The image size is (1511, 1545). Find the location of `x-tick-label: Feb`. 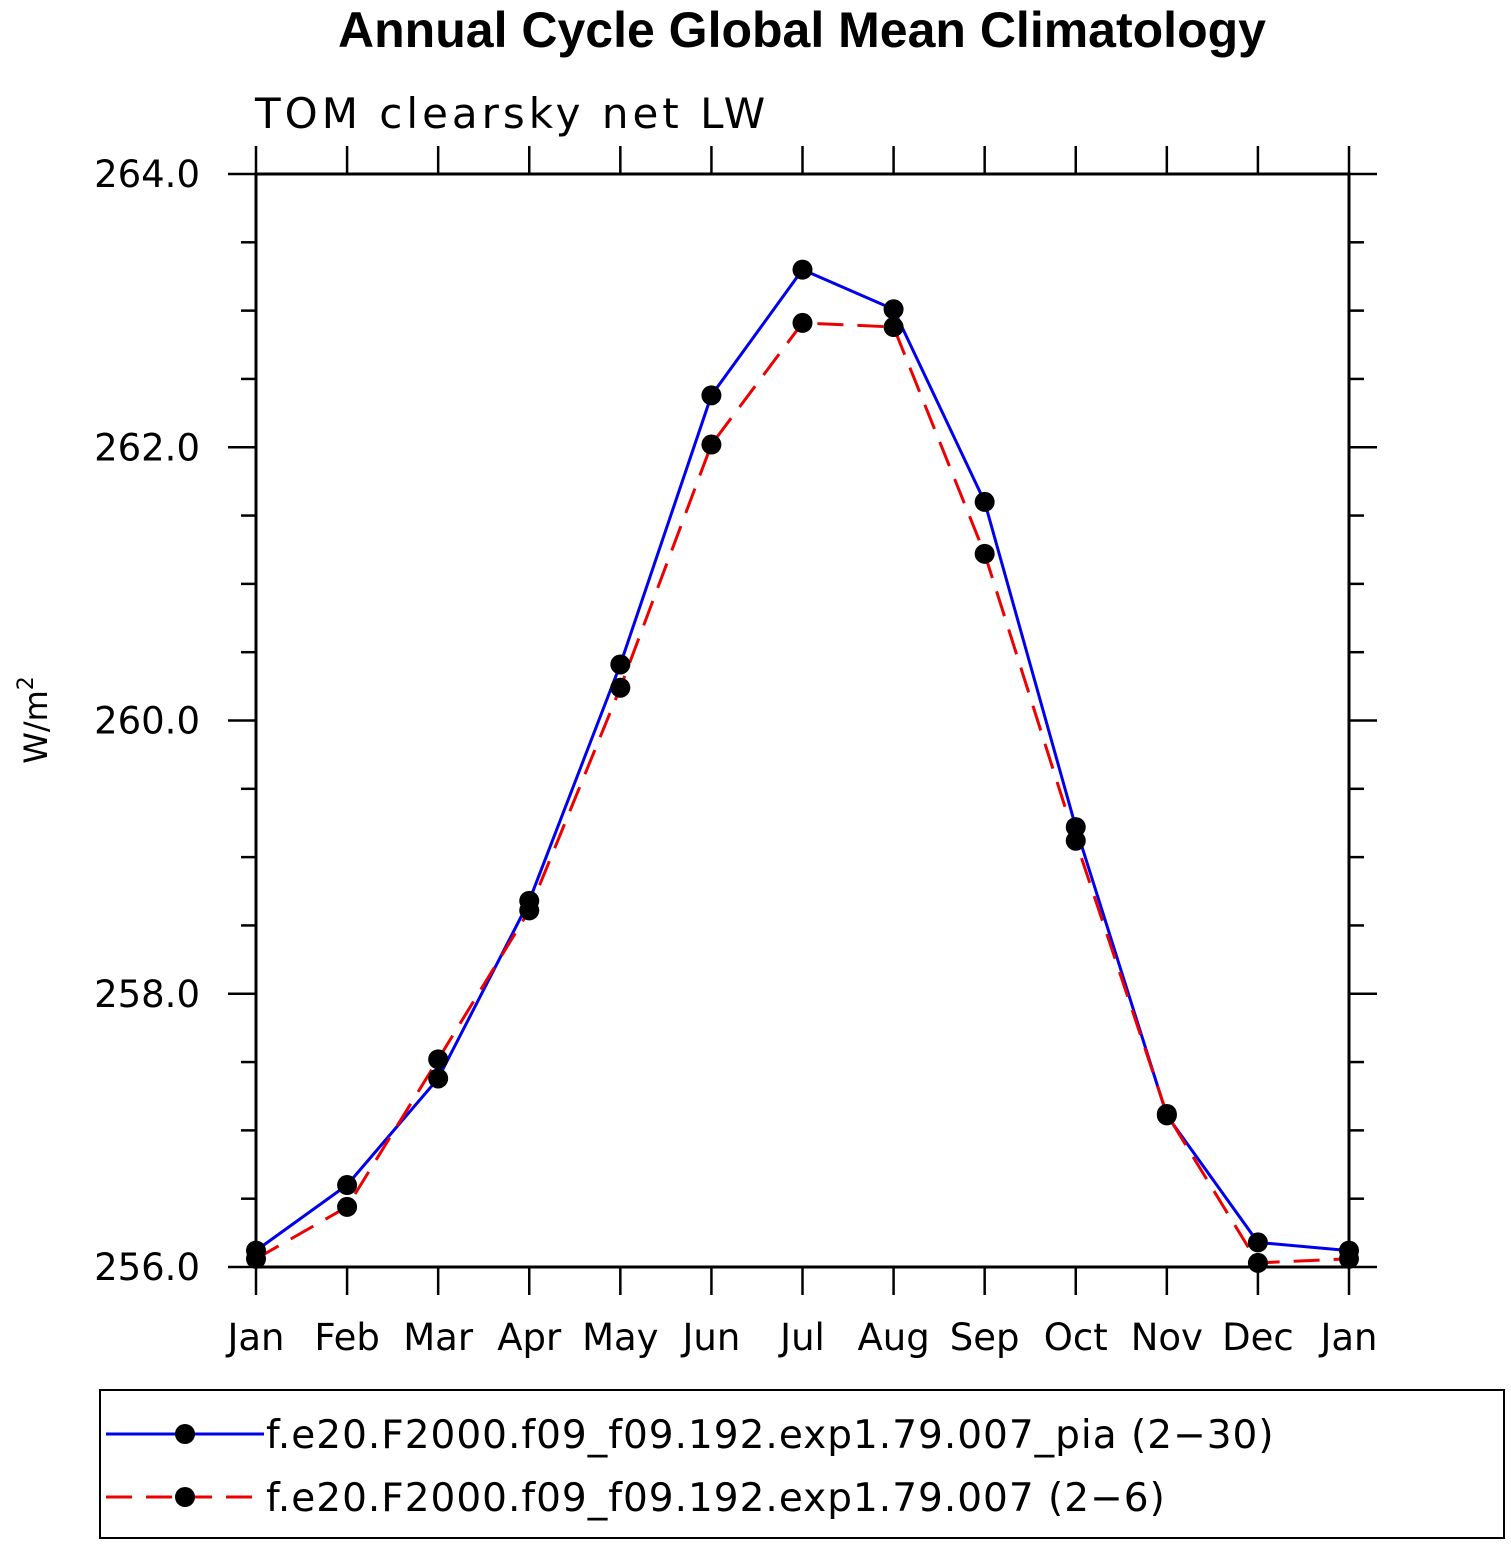

x-tick-label: Feb is located at coordinates (347, 1337).